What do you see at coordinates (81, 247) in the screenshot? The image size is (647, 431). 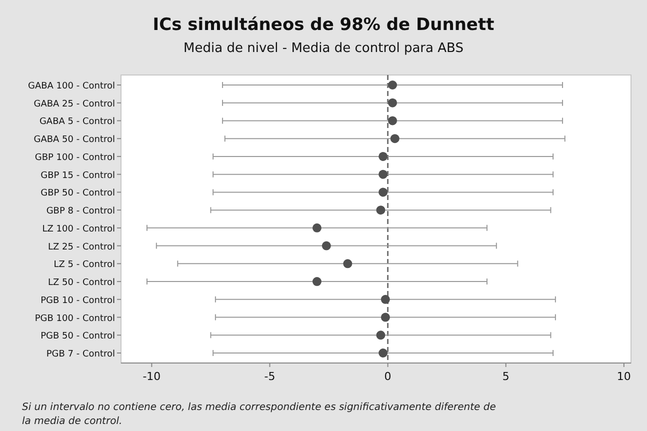 I see `y-tick-label: LZ 25 - Control` at bounding box center [81, 247].